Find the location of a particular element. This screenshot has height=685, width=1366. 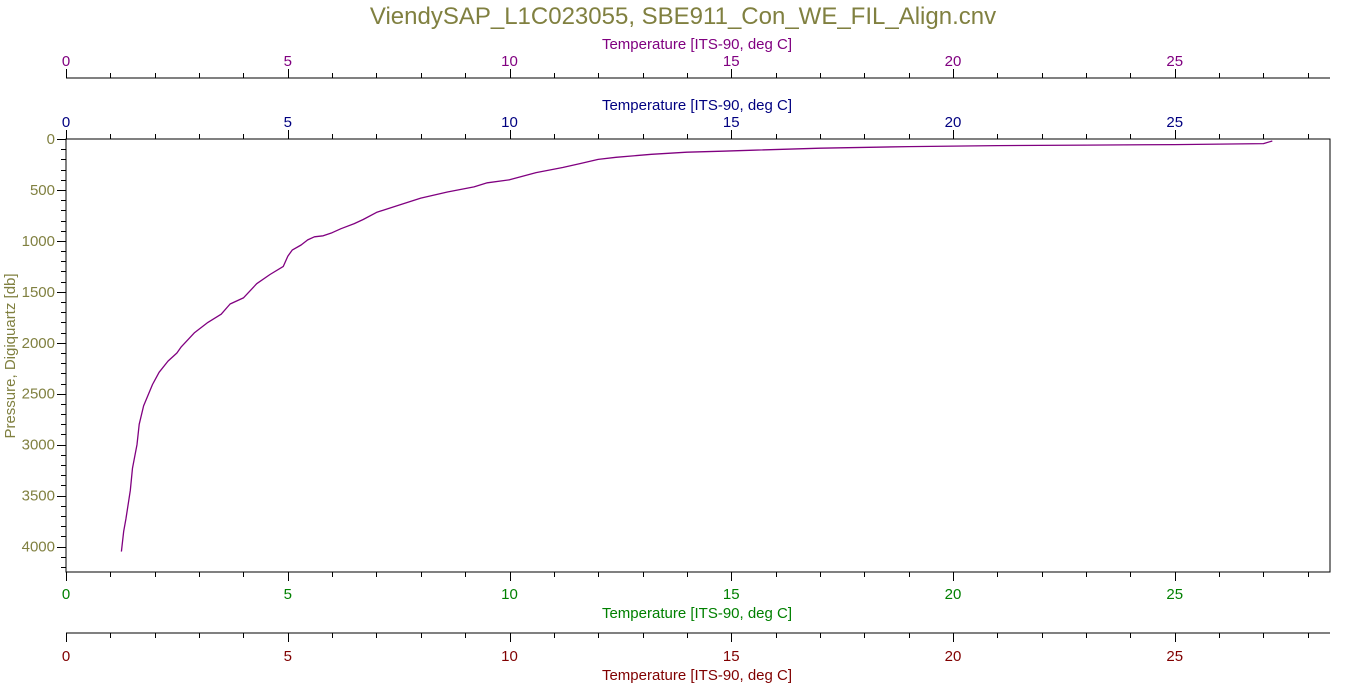

y-tick-label: 0 is located at coordinates (51, 139).